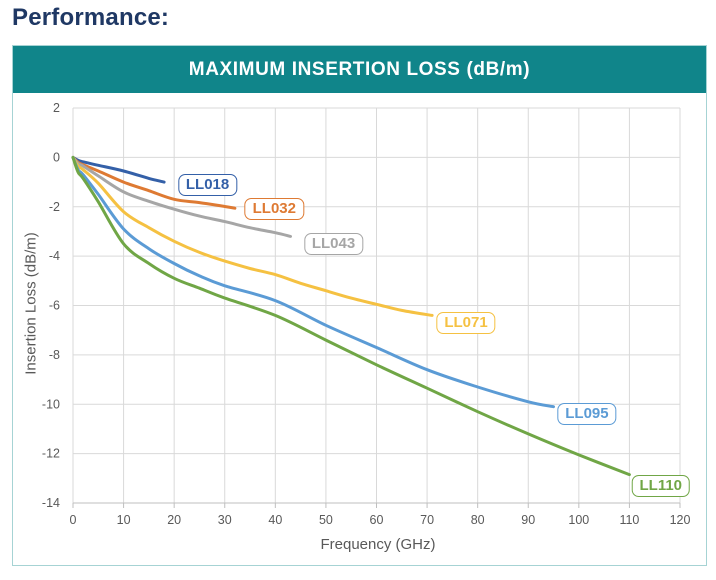 Image resolution: width=716 pixels, height=580 pixels. What do you see at coordinates (378, 544) in the screenshot?
I see `x-axis-title: Frequency (GHz)` at bounding box center [378, 544].